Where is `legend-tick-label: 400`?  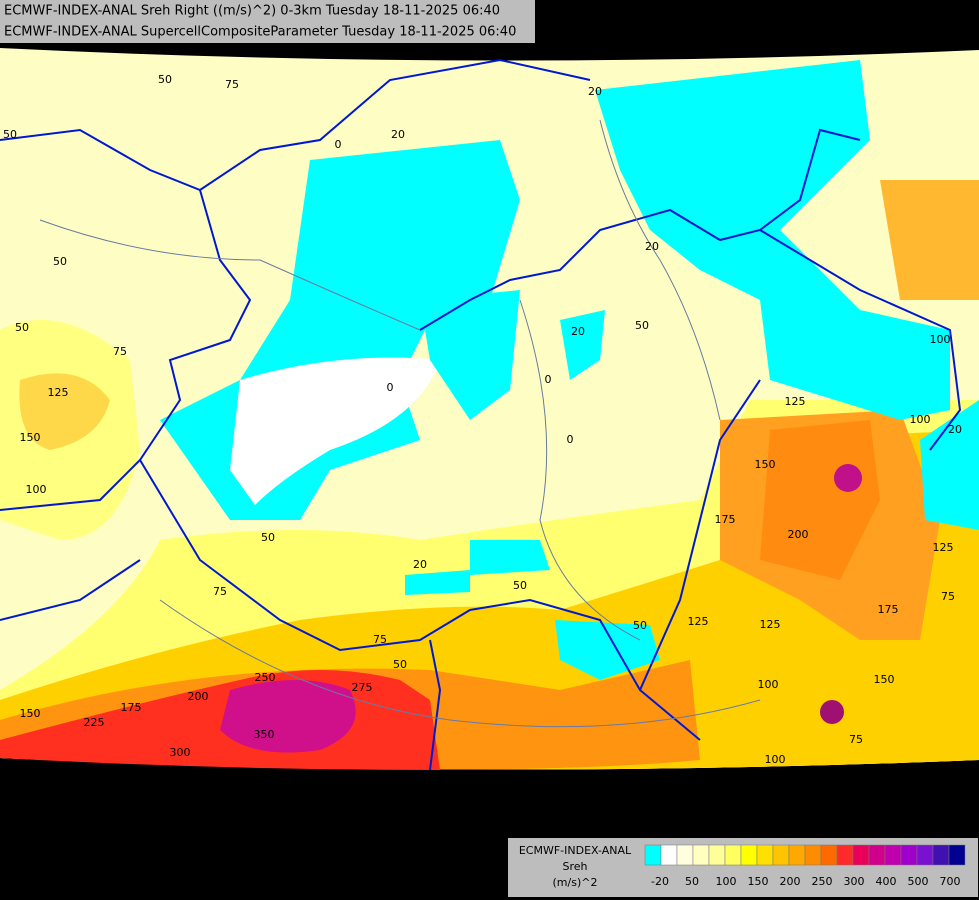
legend-tick-label: 400 is located at coordinates (886, 881).